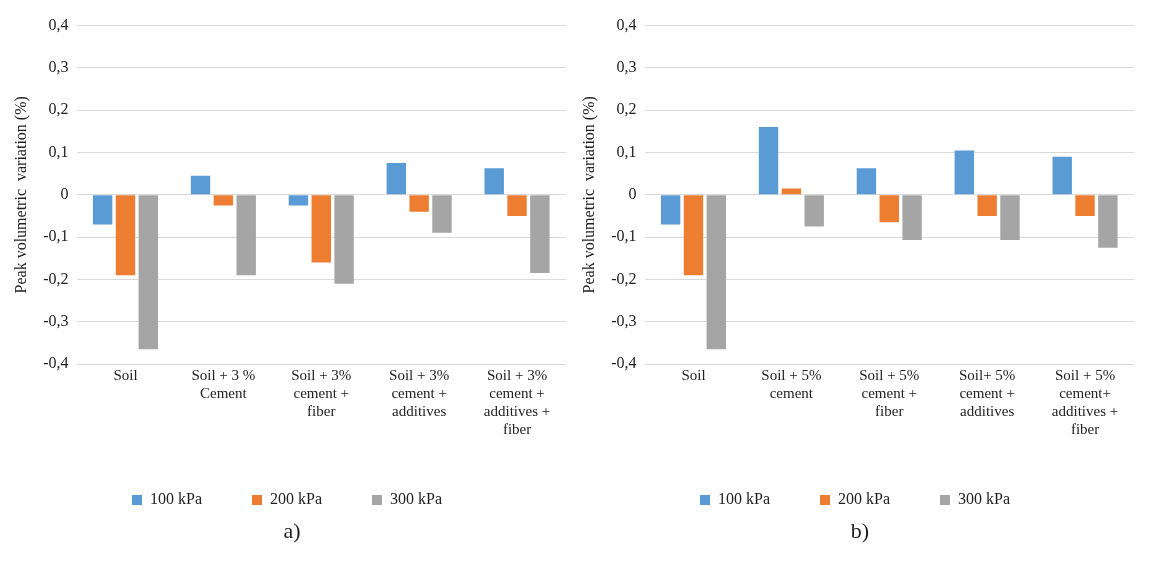 The height and width of the screenshot is (561, 1153). Describe the element at coordinates (419, 392) in the screenshot. I see `x-tick-label: Soil + 3% cement + additives` at that location.